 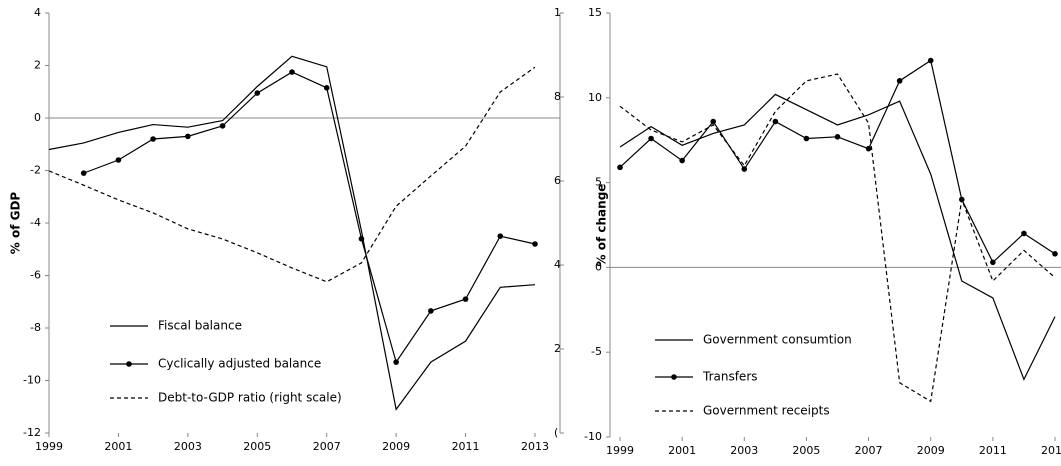 I want to click on y2-tick-label: (, so click(x=556, y=432).